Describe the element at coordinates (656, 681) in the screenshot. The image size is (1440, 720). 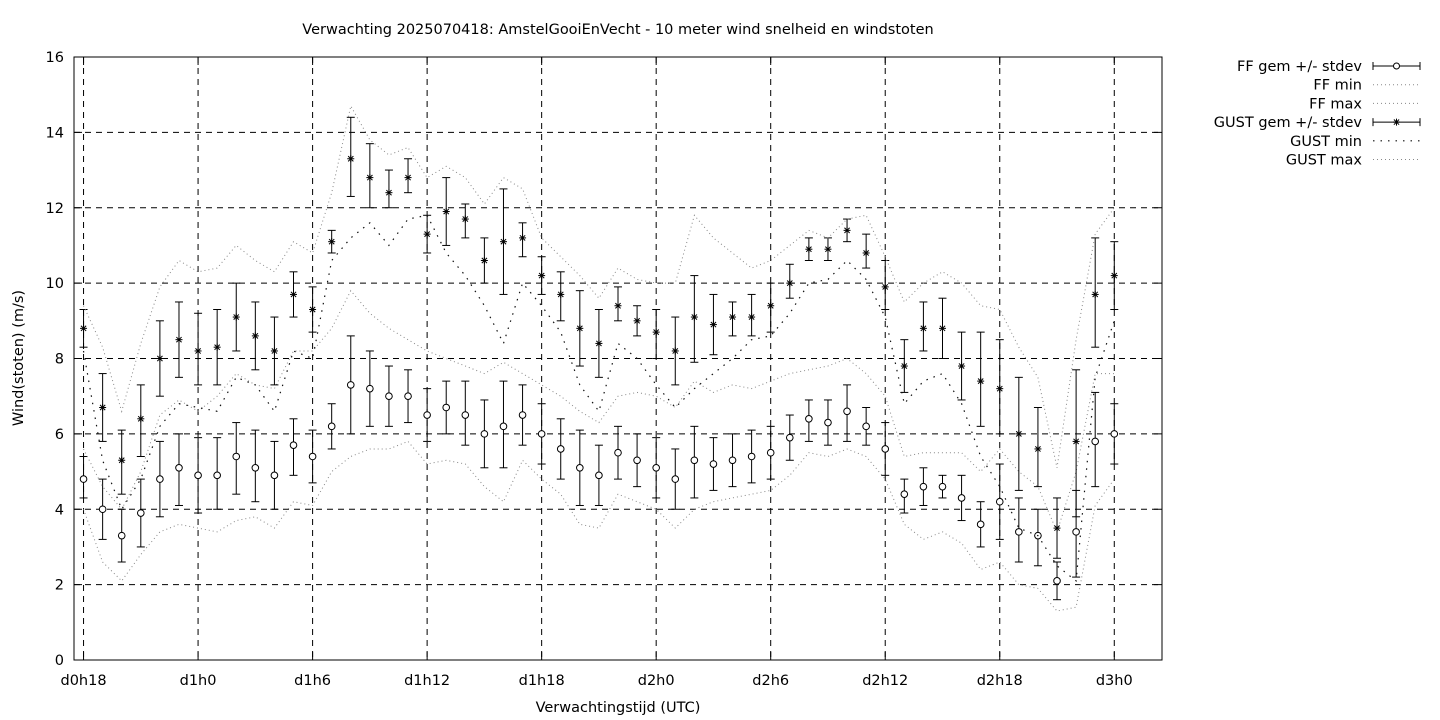
I see `x-tick-label: d2h0` at that location.